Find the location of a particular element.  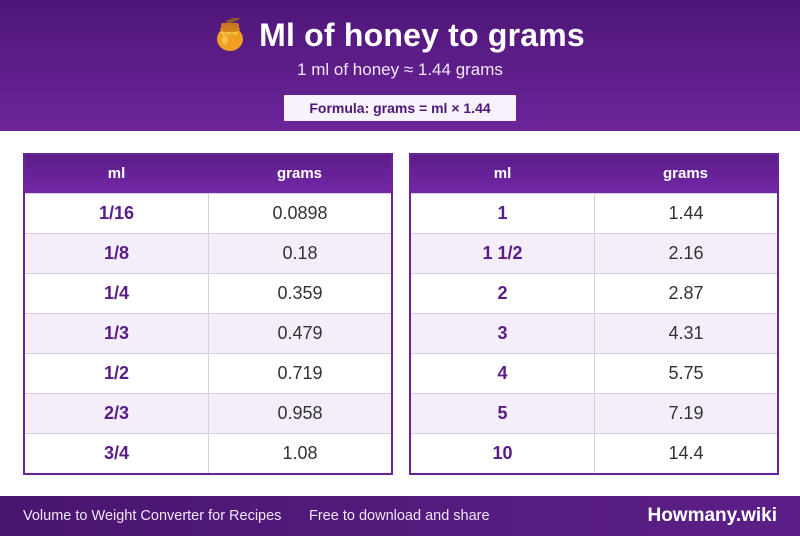

ml-cell: 1 is located at coordinates (503, 213).